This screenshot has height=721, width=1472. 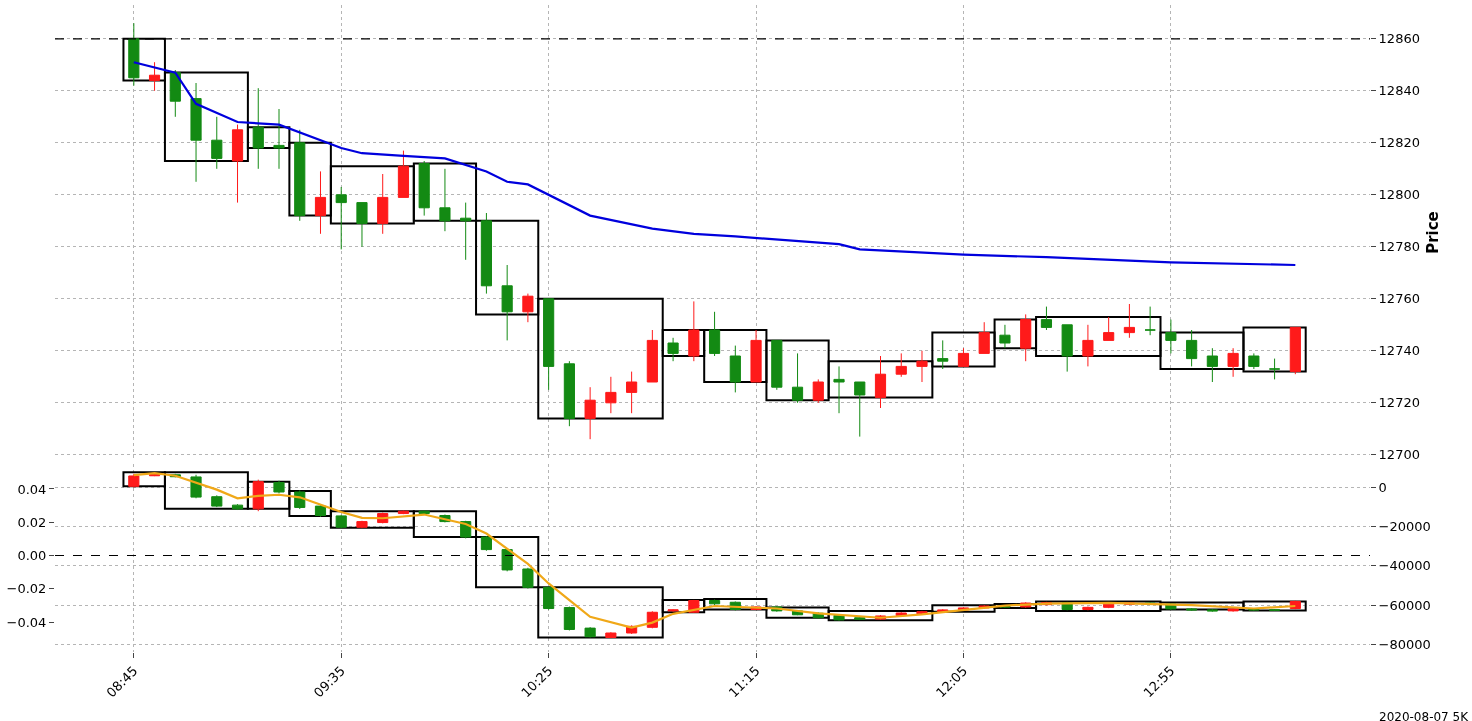 I want to click on y2-tick-label: 12760, so click(x=1399, y=299).